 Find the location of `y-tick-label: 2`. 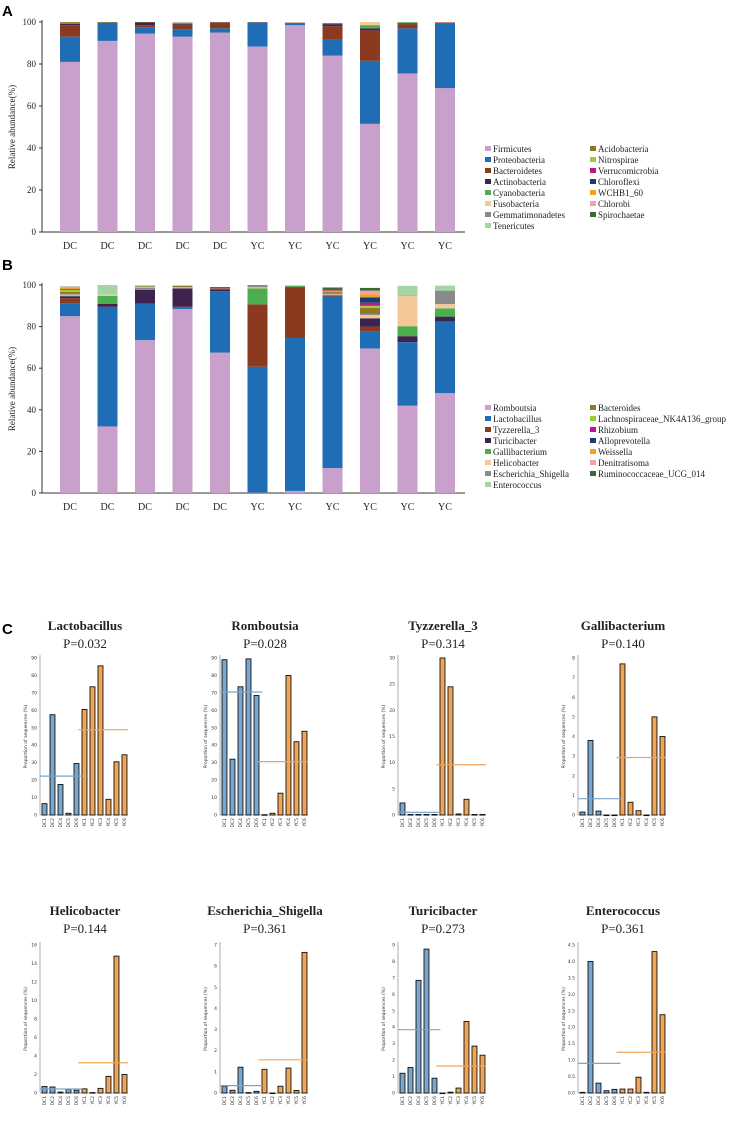

y-tick-label: 2 is located at coordinates (215, 1051).